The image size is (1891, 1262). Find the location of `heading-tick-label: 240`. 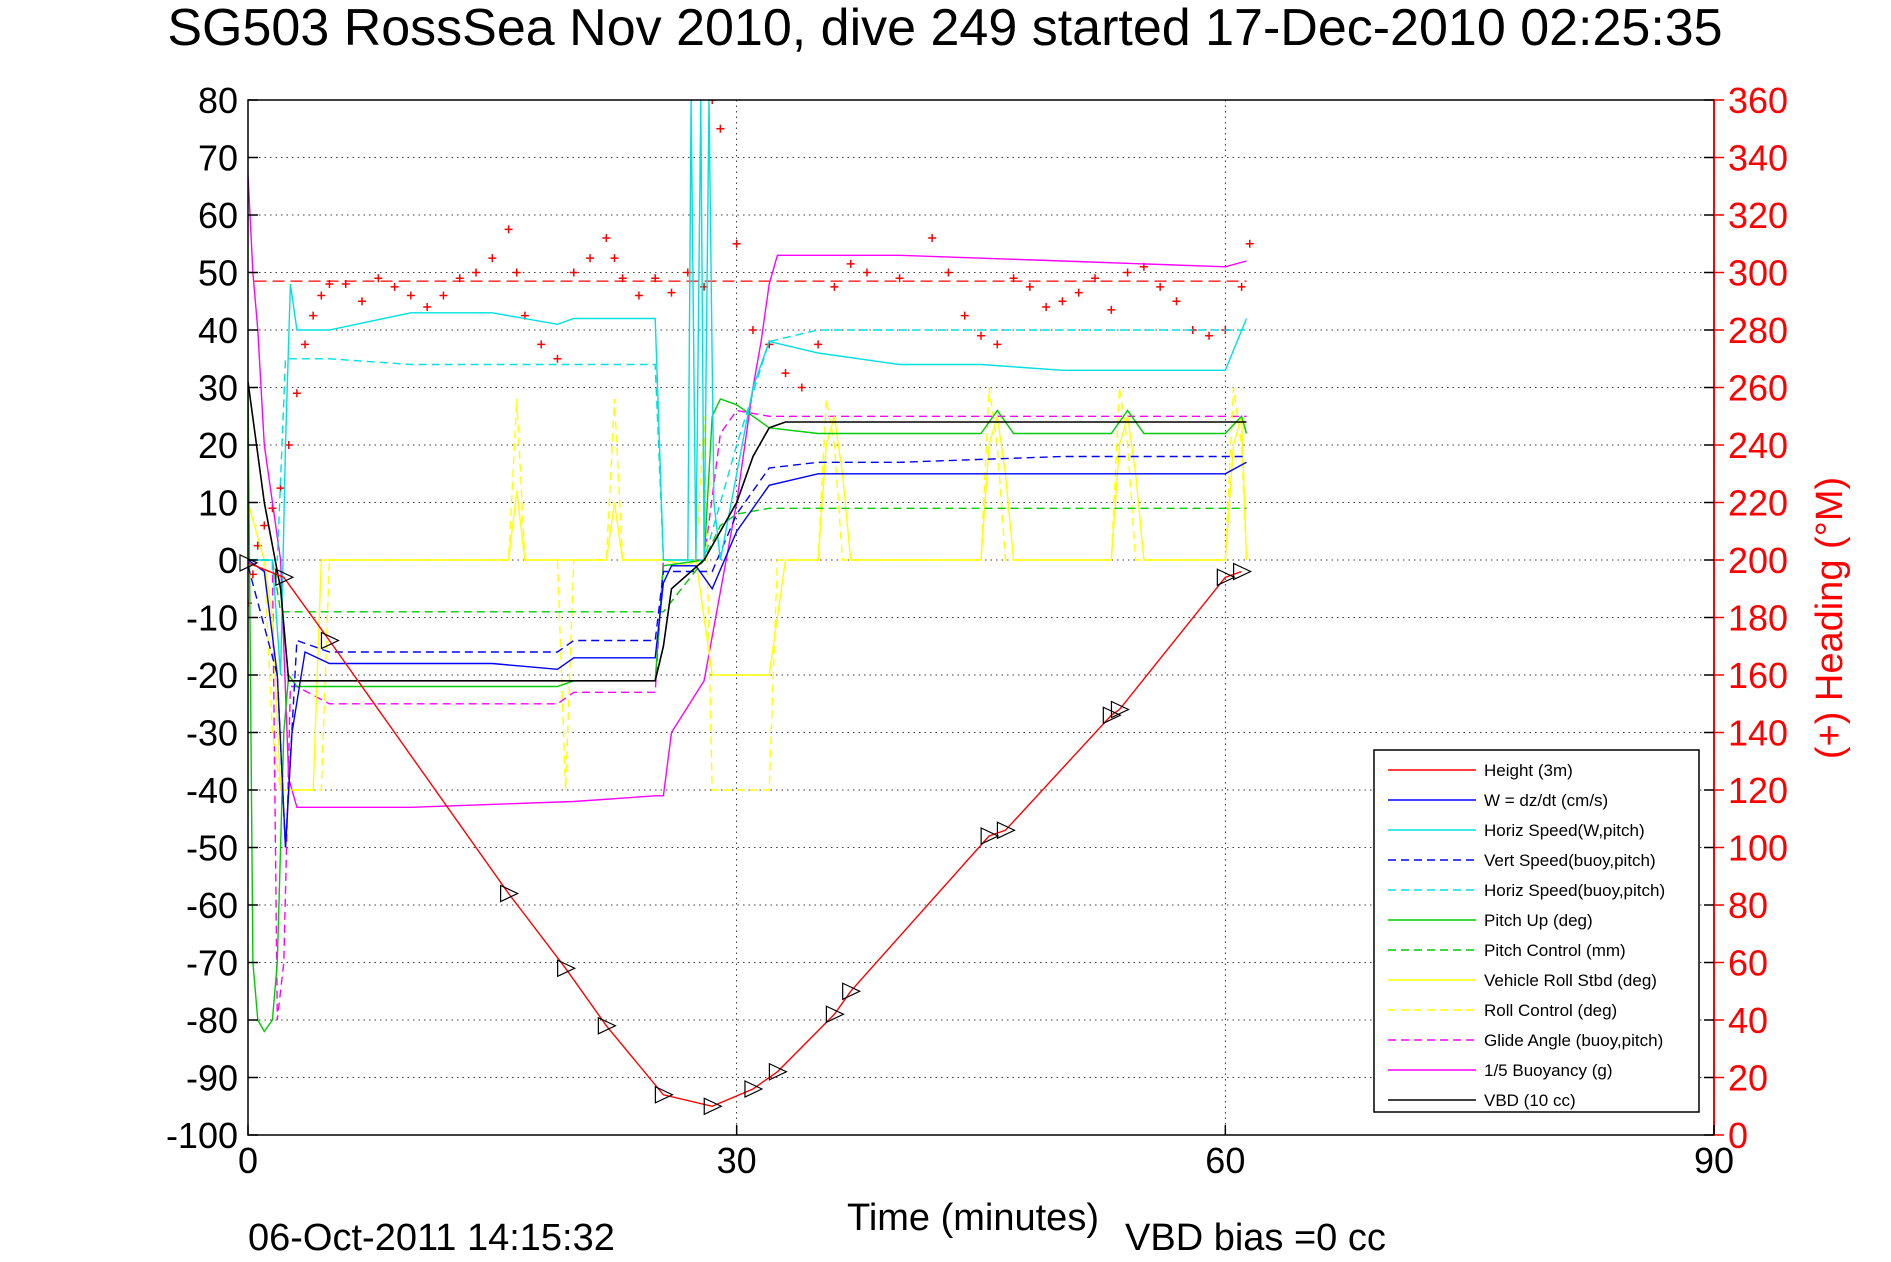

heading-tick-label: 240 is located at coordinates (1758, 445).